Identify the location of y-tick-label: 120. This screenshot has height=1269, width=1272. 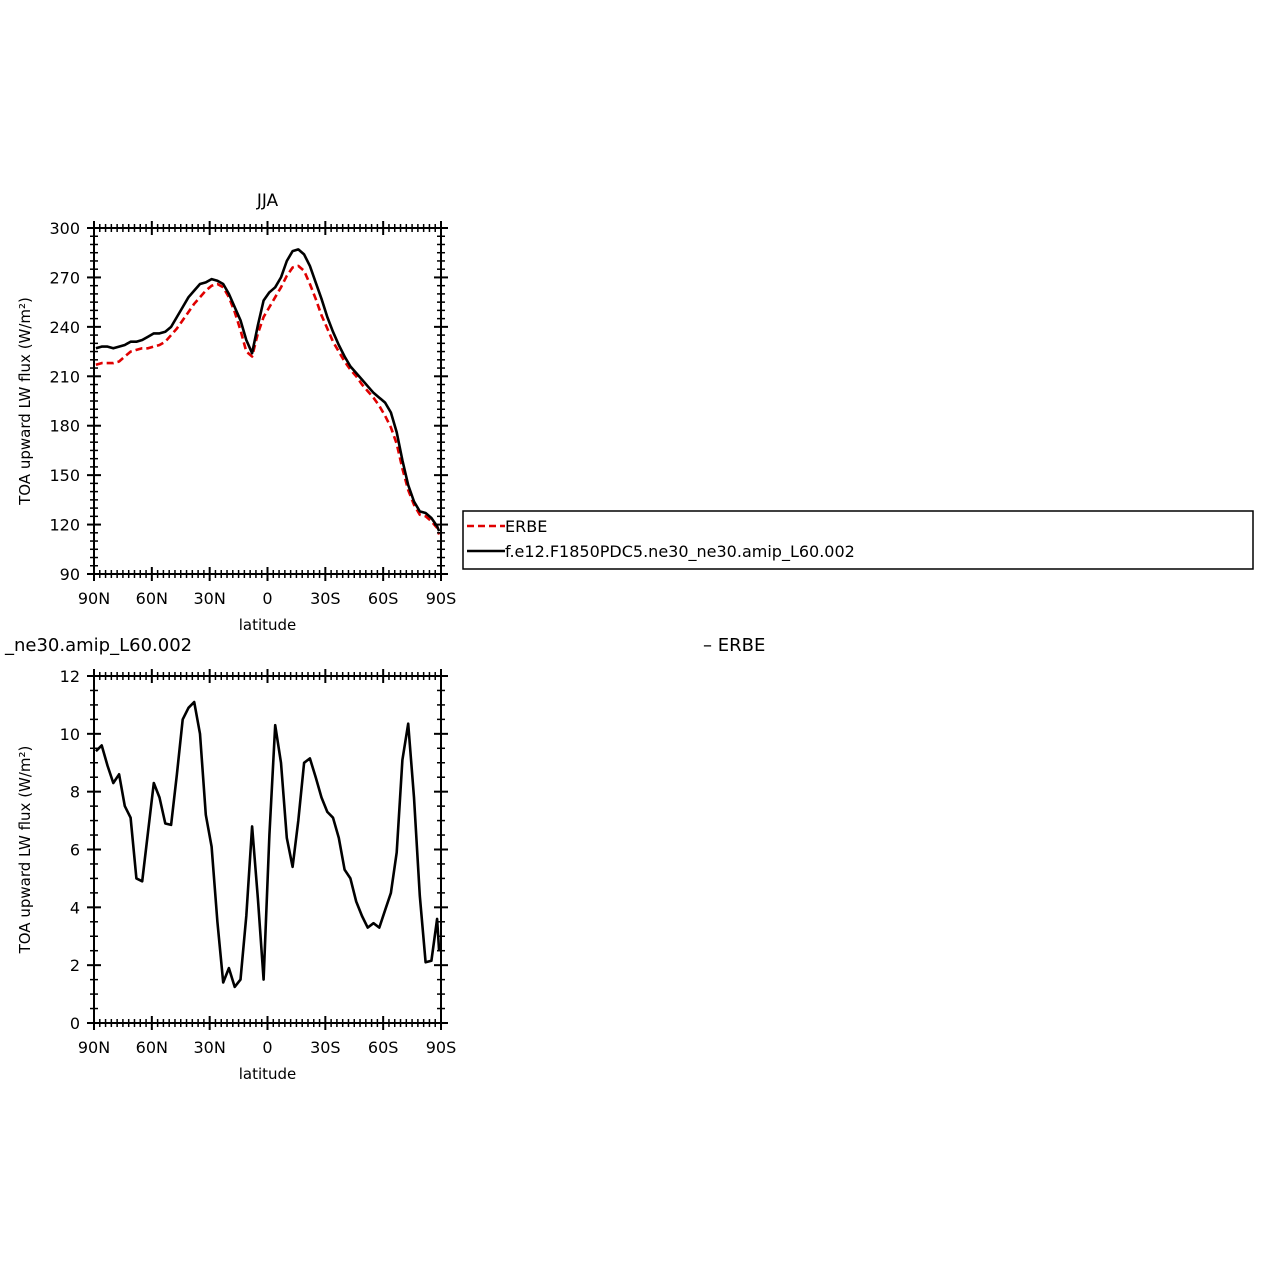
(64, 525).